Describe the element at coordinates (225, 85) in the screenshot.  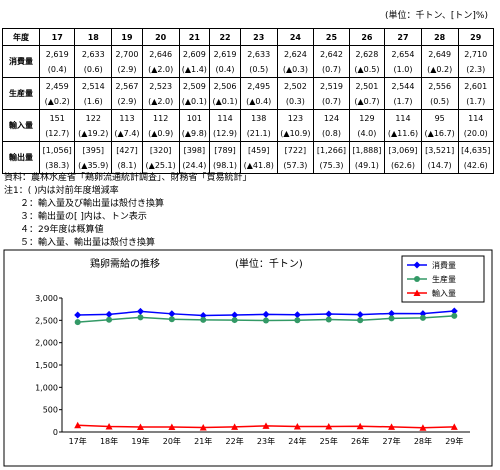
I see `value-cell: 2,506` at that location.